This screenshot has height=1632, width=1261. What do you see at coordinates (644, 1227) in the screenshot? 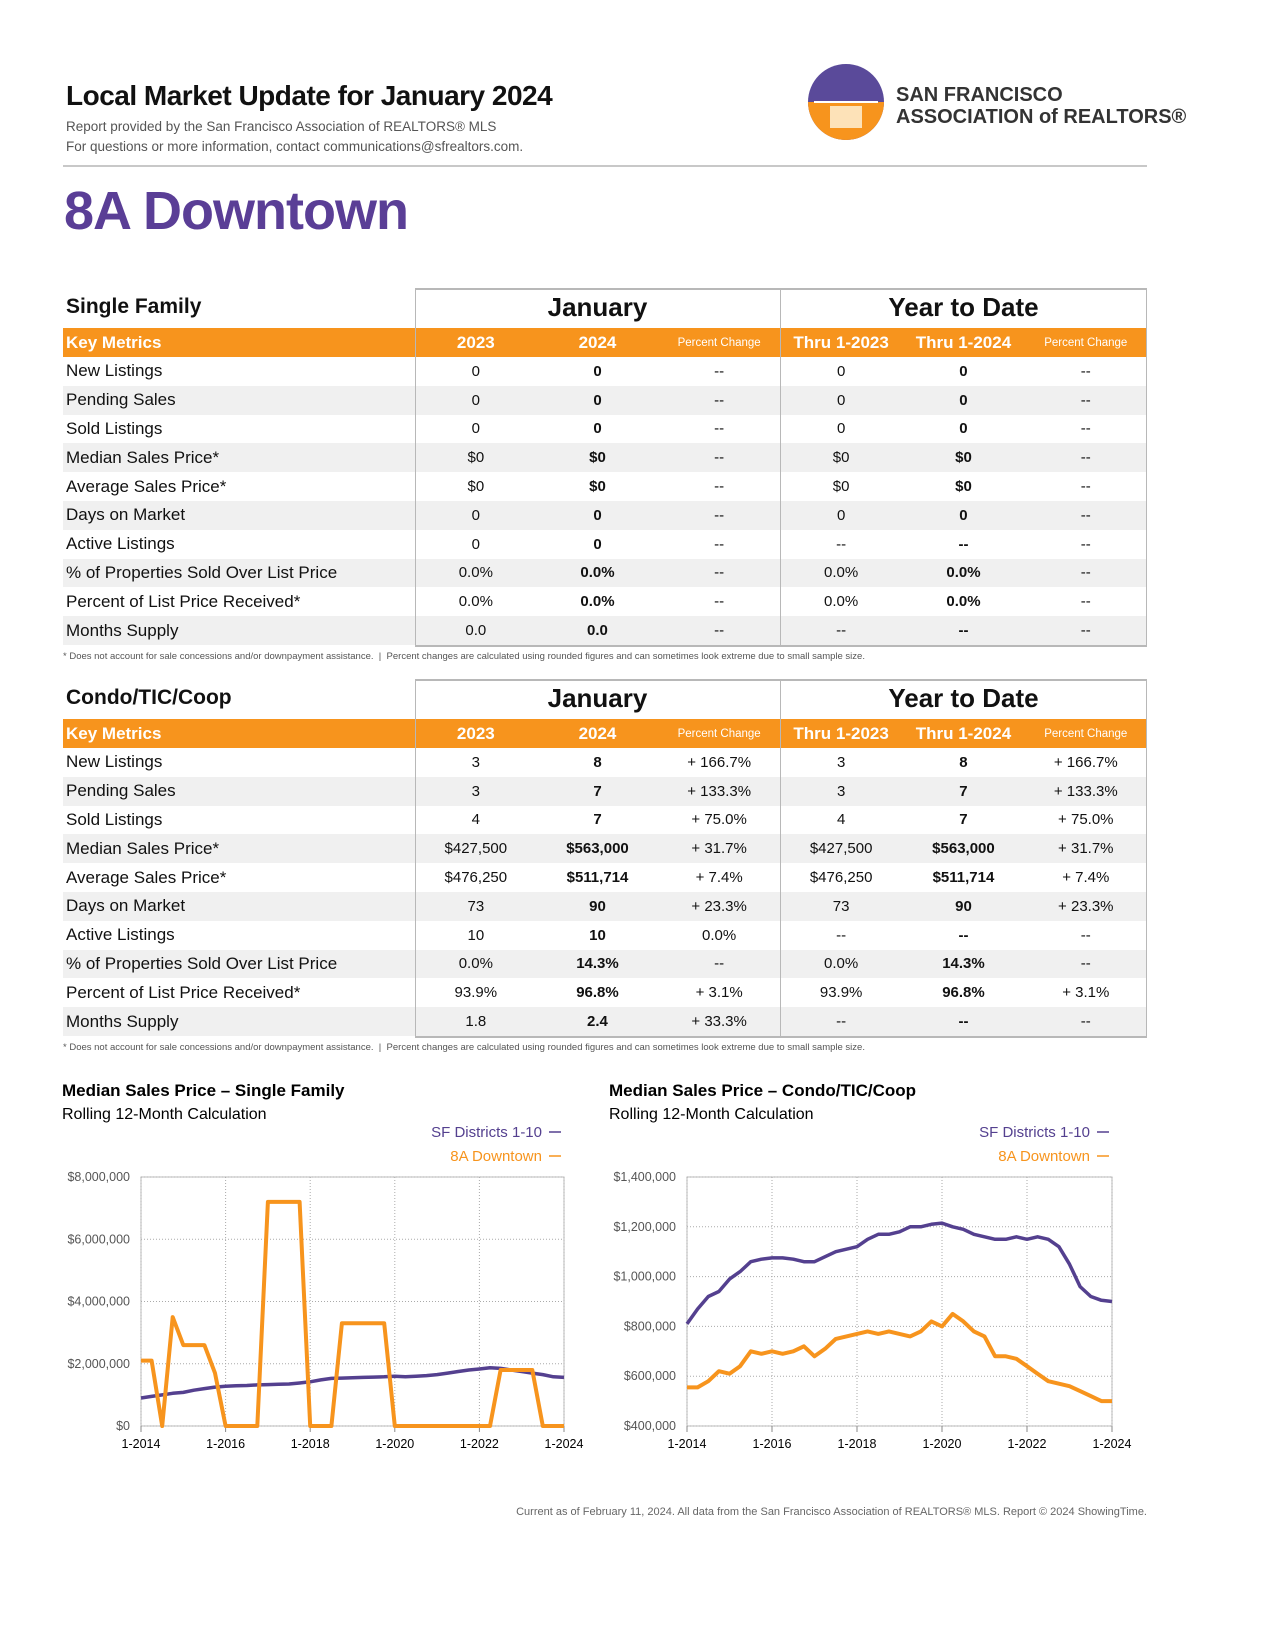
I see `y-tick-label: $1,200,000` at bounding box center [644, 1227].